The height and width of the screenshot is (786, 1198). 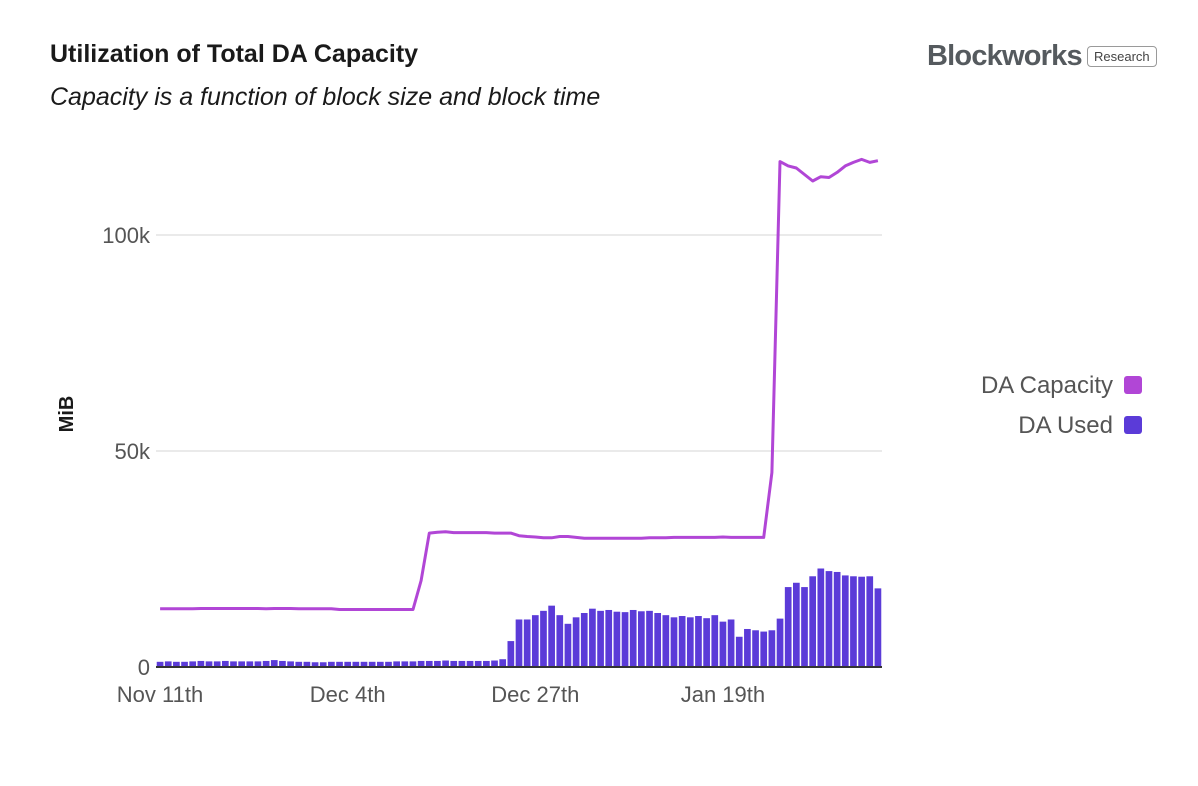 What do you see at coordinates (1122, 56) in the screenshot?
I see `research-badge: Research` at bounding box center [1122, 56].